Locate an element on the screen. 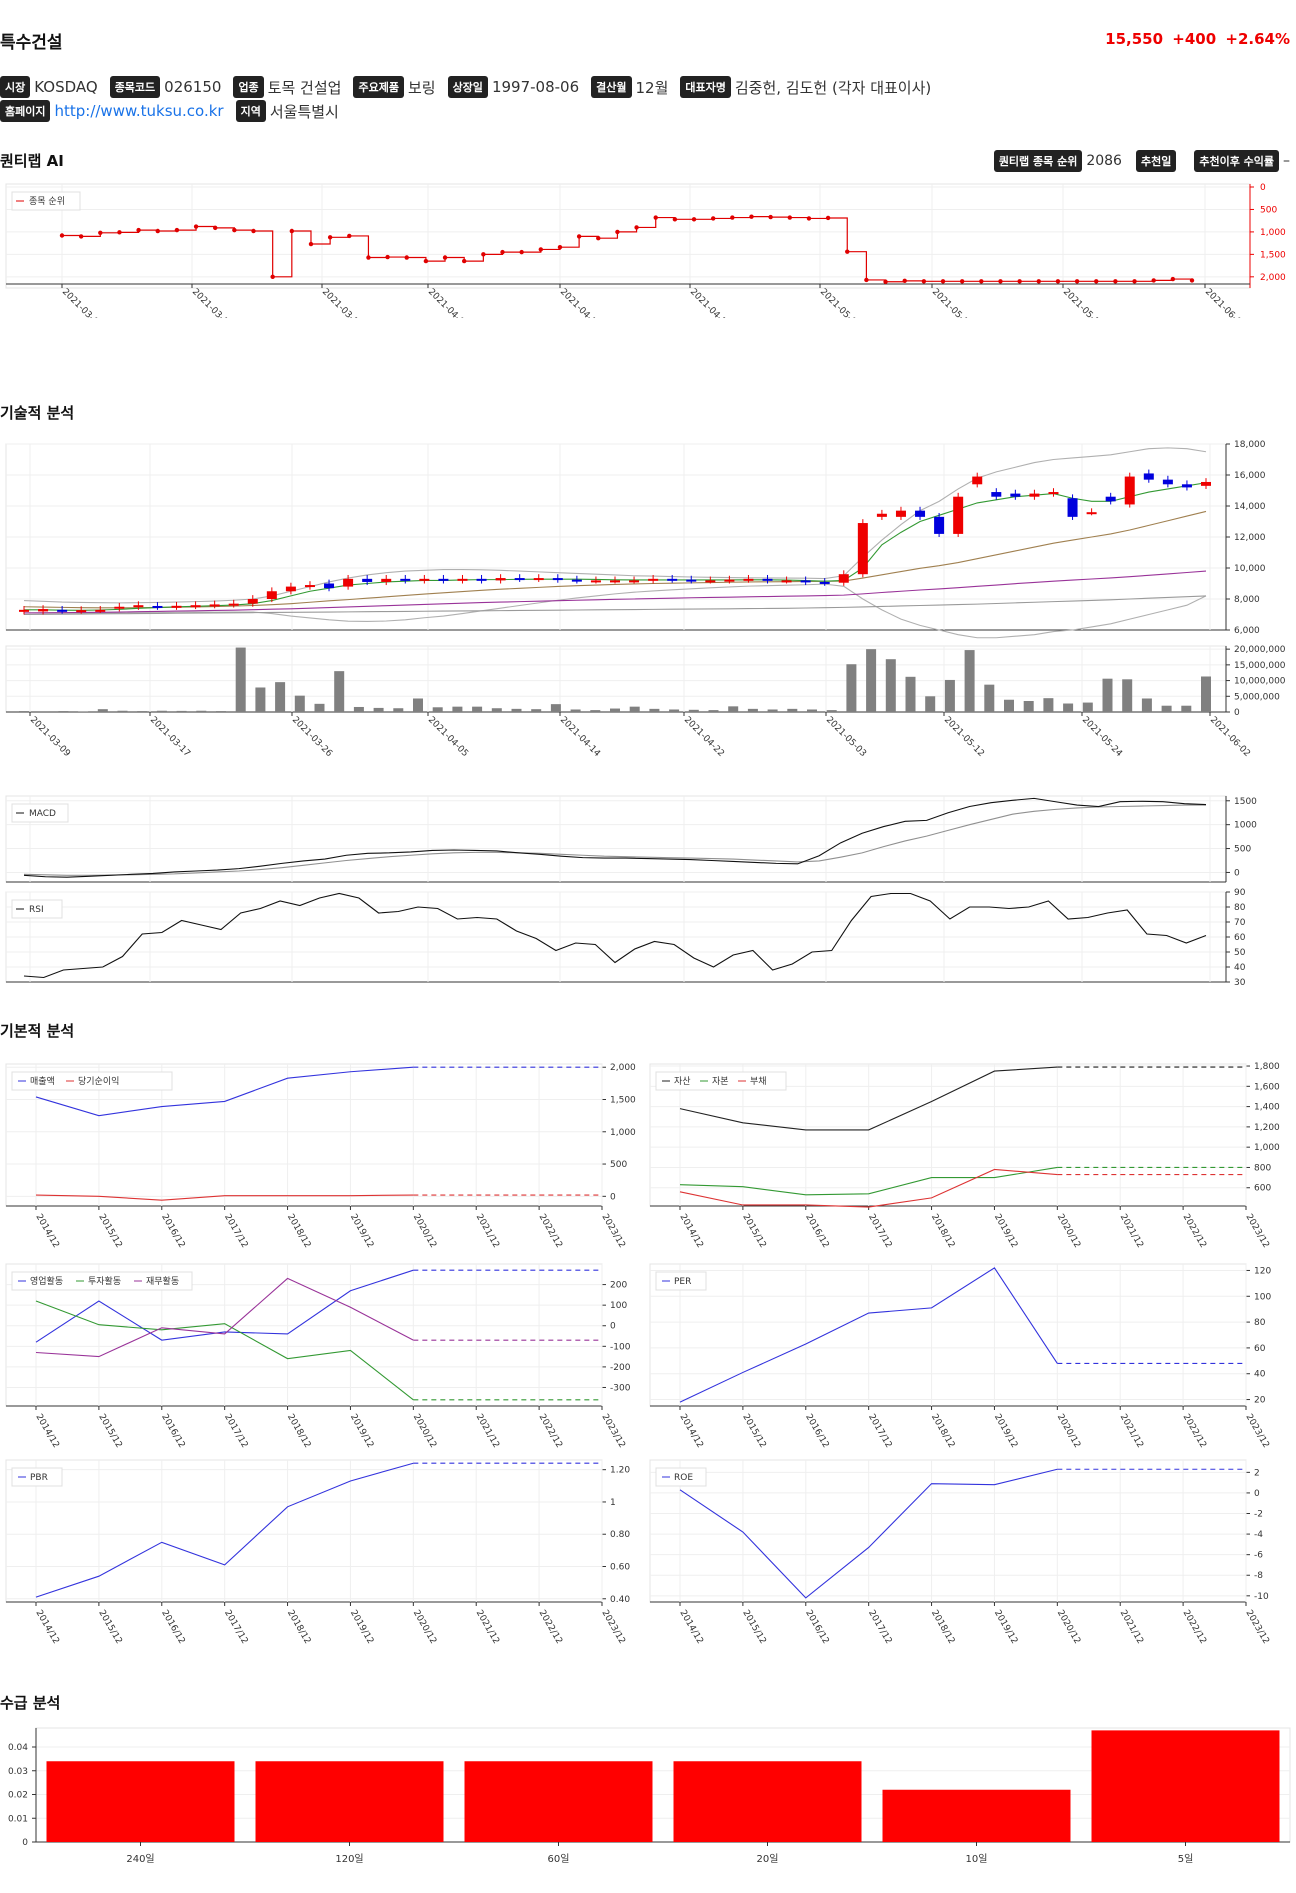 The height and width of the screenshot is (1893, 1296). y-tick-label: 500 is located at coordinates (618, 1165).